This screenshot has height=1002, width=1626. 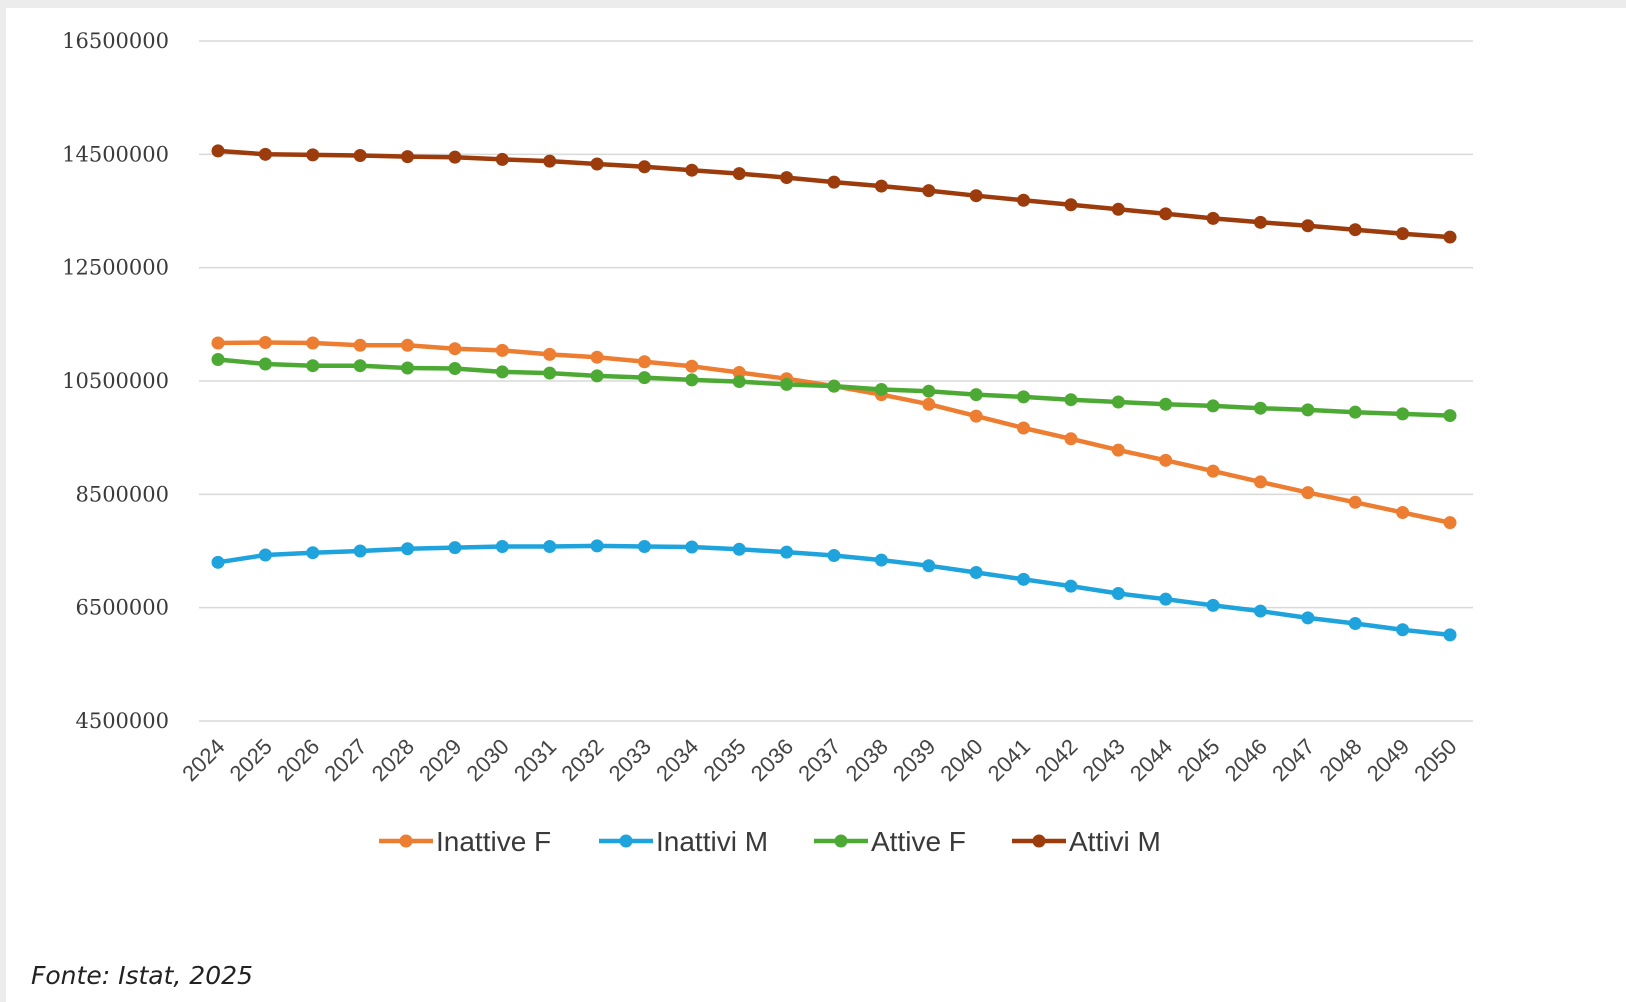 What do you see at coordinates (122, 608) in the screenshot?
I see `y-tick-label: 6500000` at bounding box center [122, 608].